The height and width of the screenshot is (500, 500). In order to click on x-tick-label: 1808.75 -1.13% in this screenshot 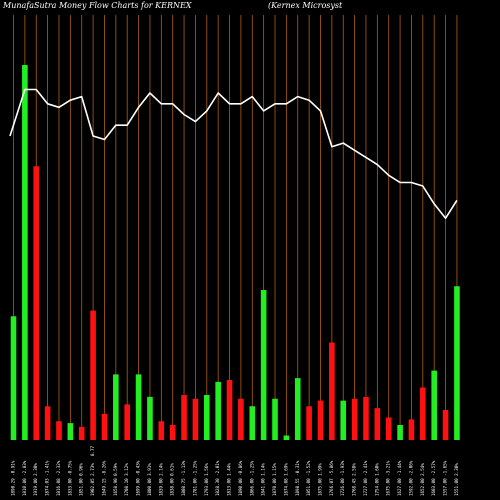, I will do `click(183, 478)`.